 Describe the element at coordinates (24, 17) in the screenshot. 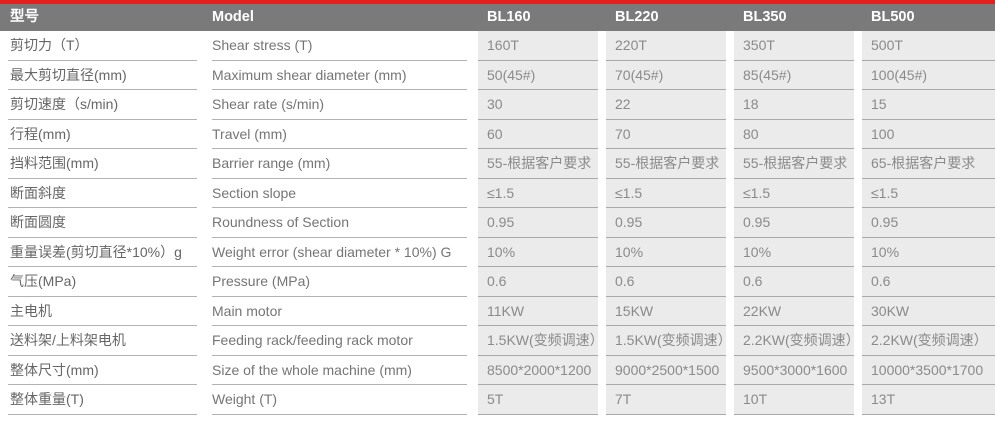

I see `header-label-cn: 型号` at that location.